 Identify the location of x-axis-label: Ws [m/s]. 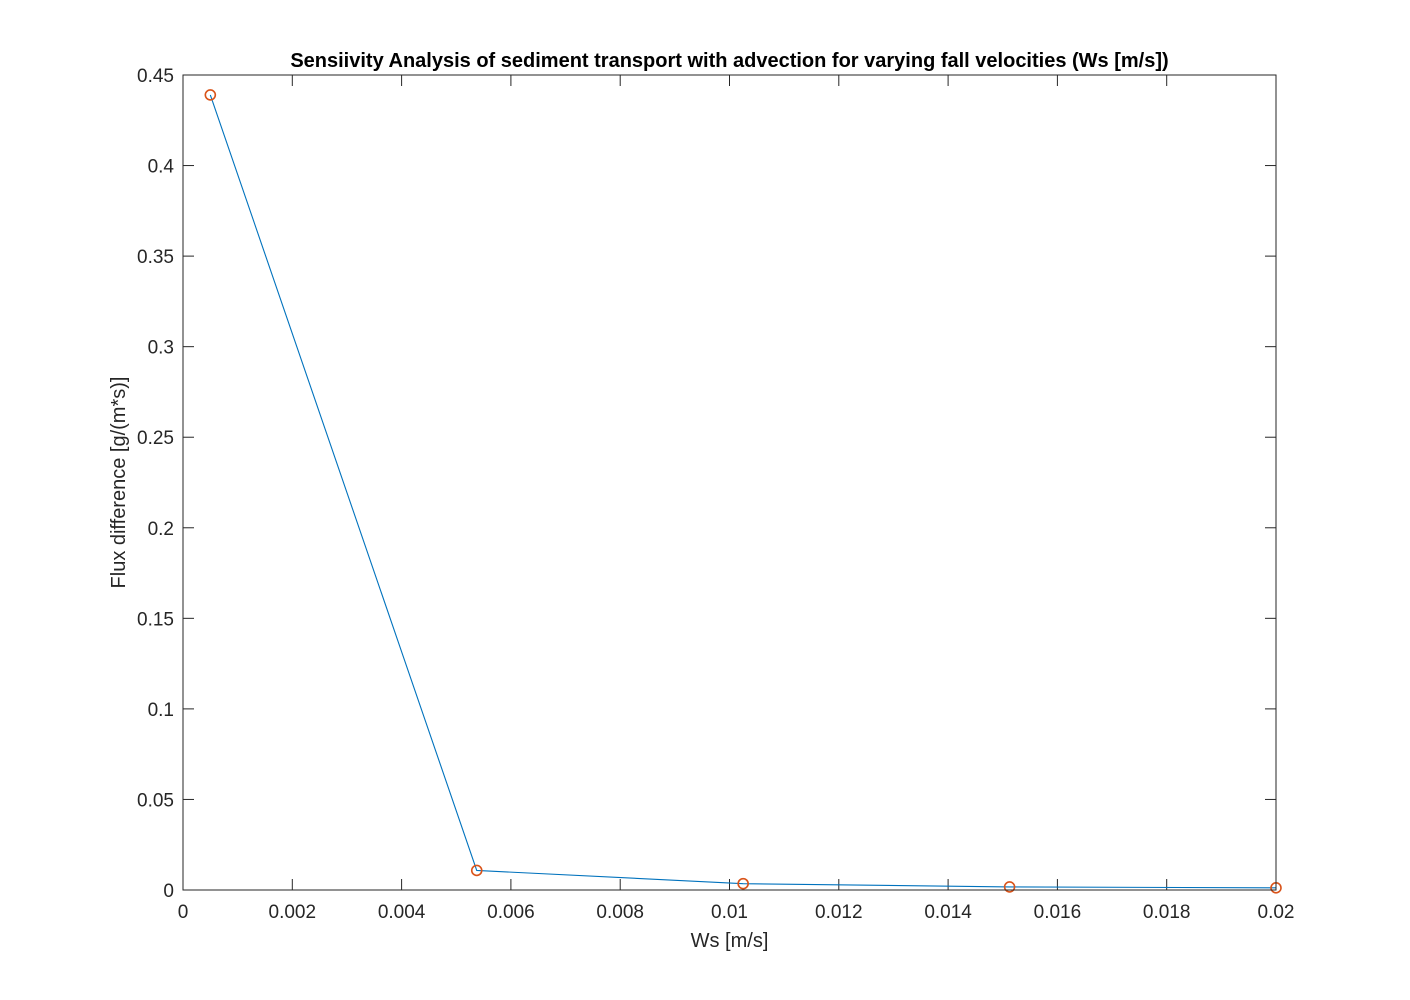
(730, 941).